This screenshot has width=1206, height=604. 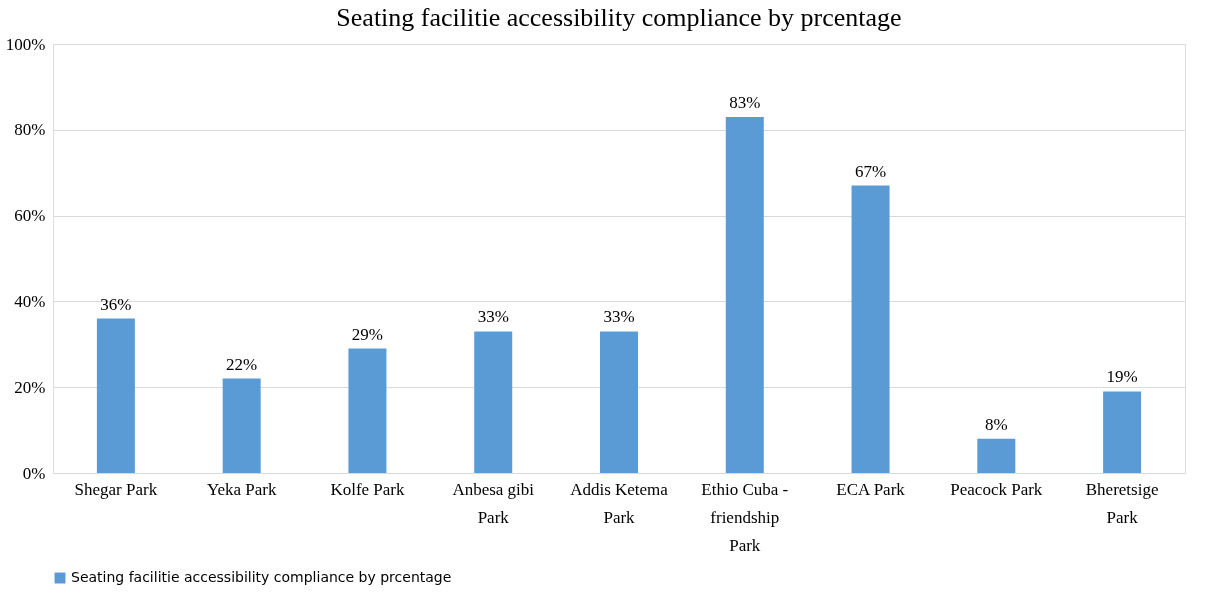 What do you see at coordinates (493, 503) in the screenshot?
I see `x-tick-label: Anbesa gibi Park` at bounding box center [493, 503].